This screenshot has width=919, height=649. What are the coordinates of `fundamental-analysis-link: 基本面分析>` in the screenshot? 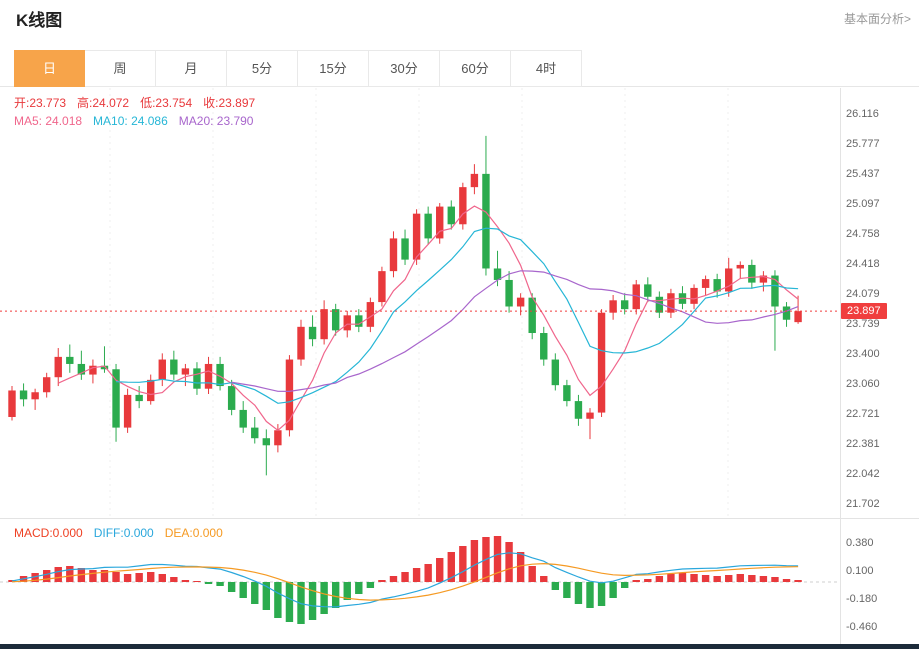 It's located at (877, 19).